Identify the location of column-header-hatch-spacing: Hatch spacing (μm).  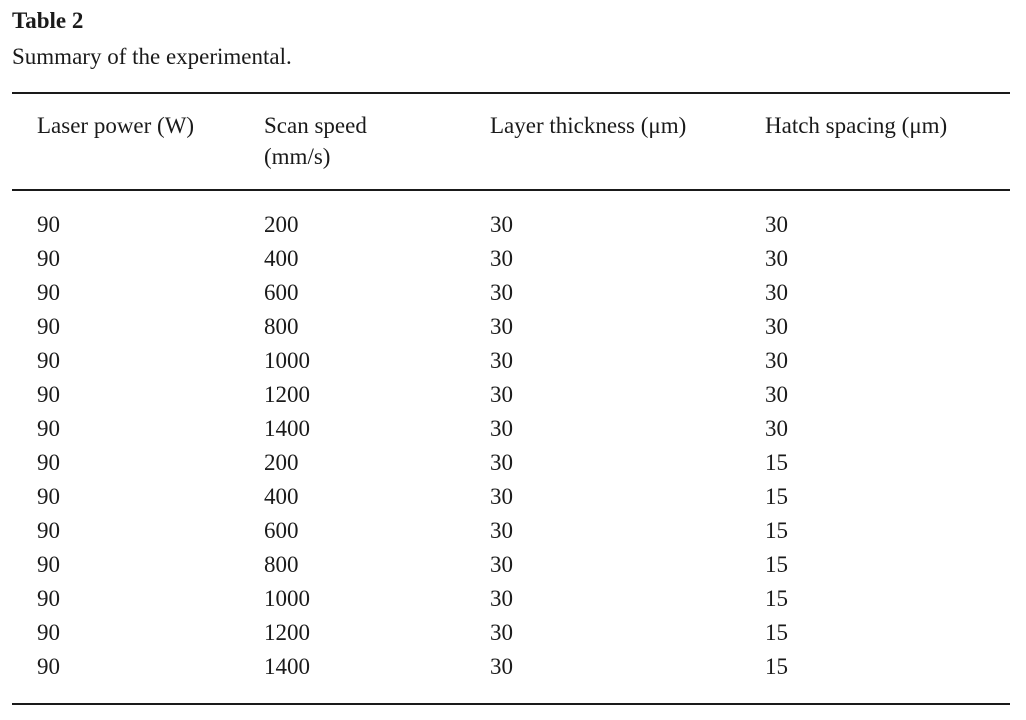
(856, 125).